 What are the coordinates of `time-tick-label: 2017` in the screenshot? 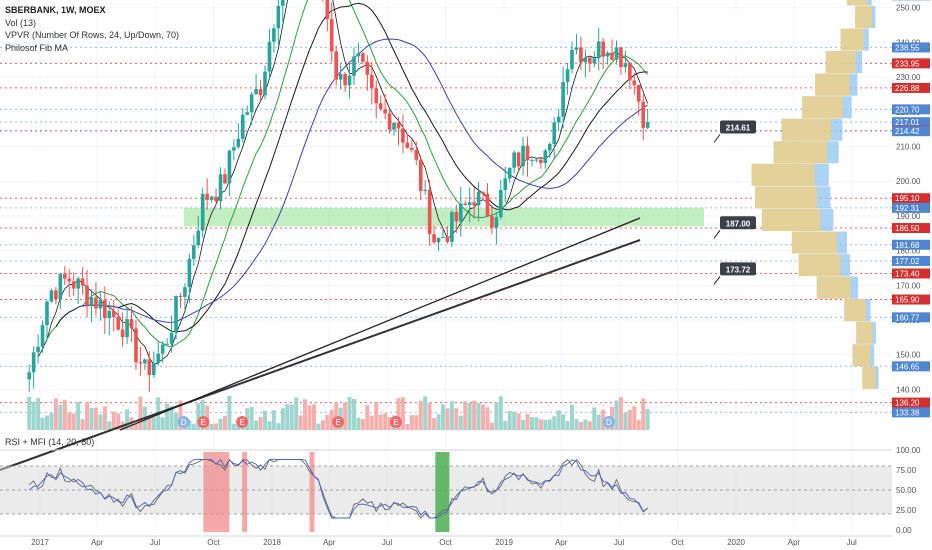 It's located at (40, 542).